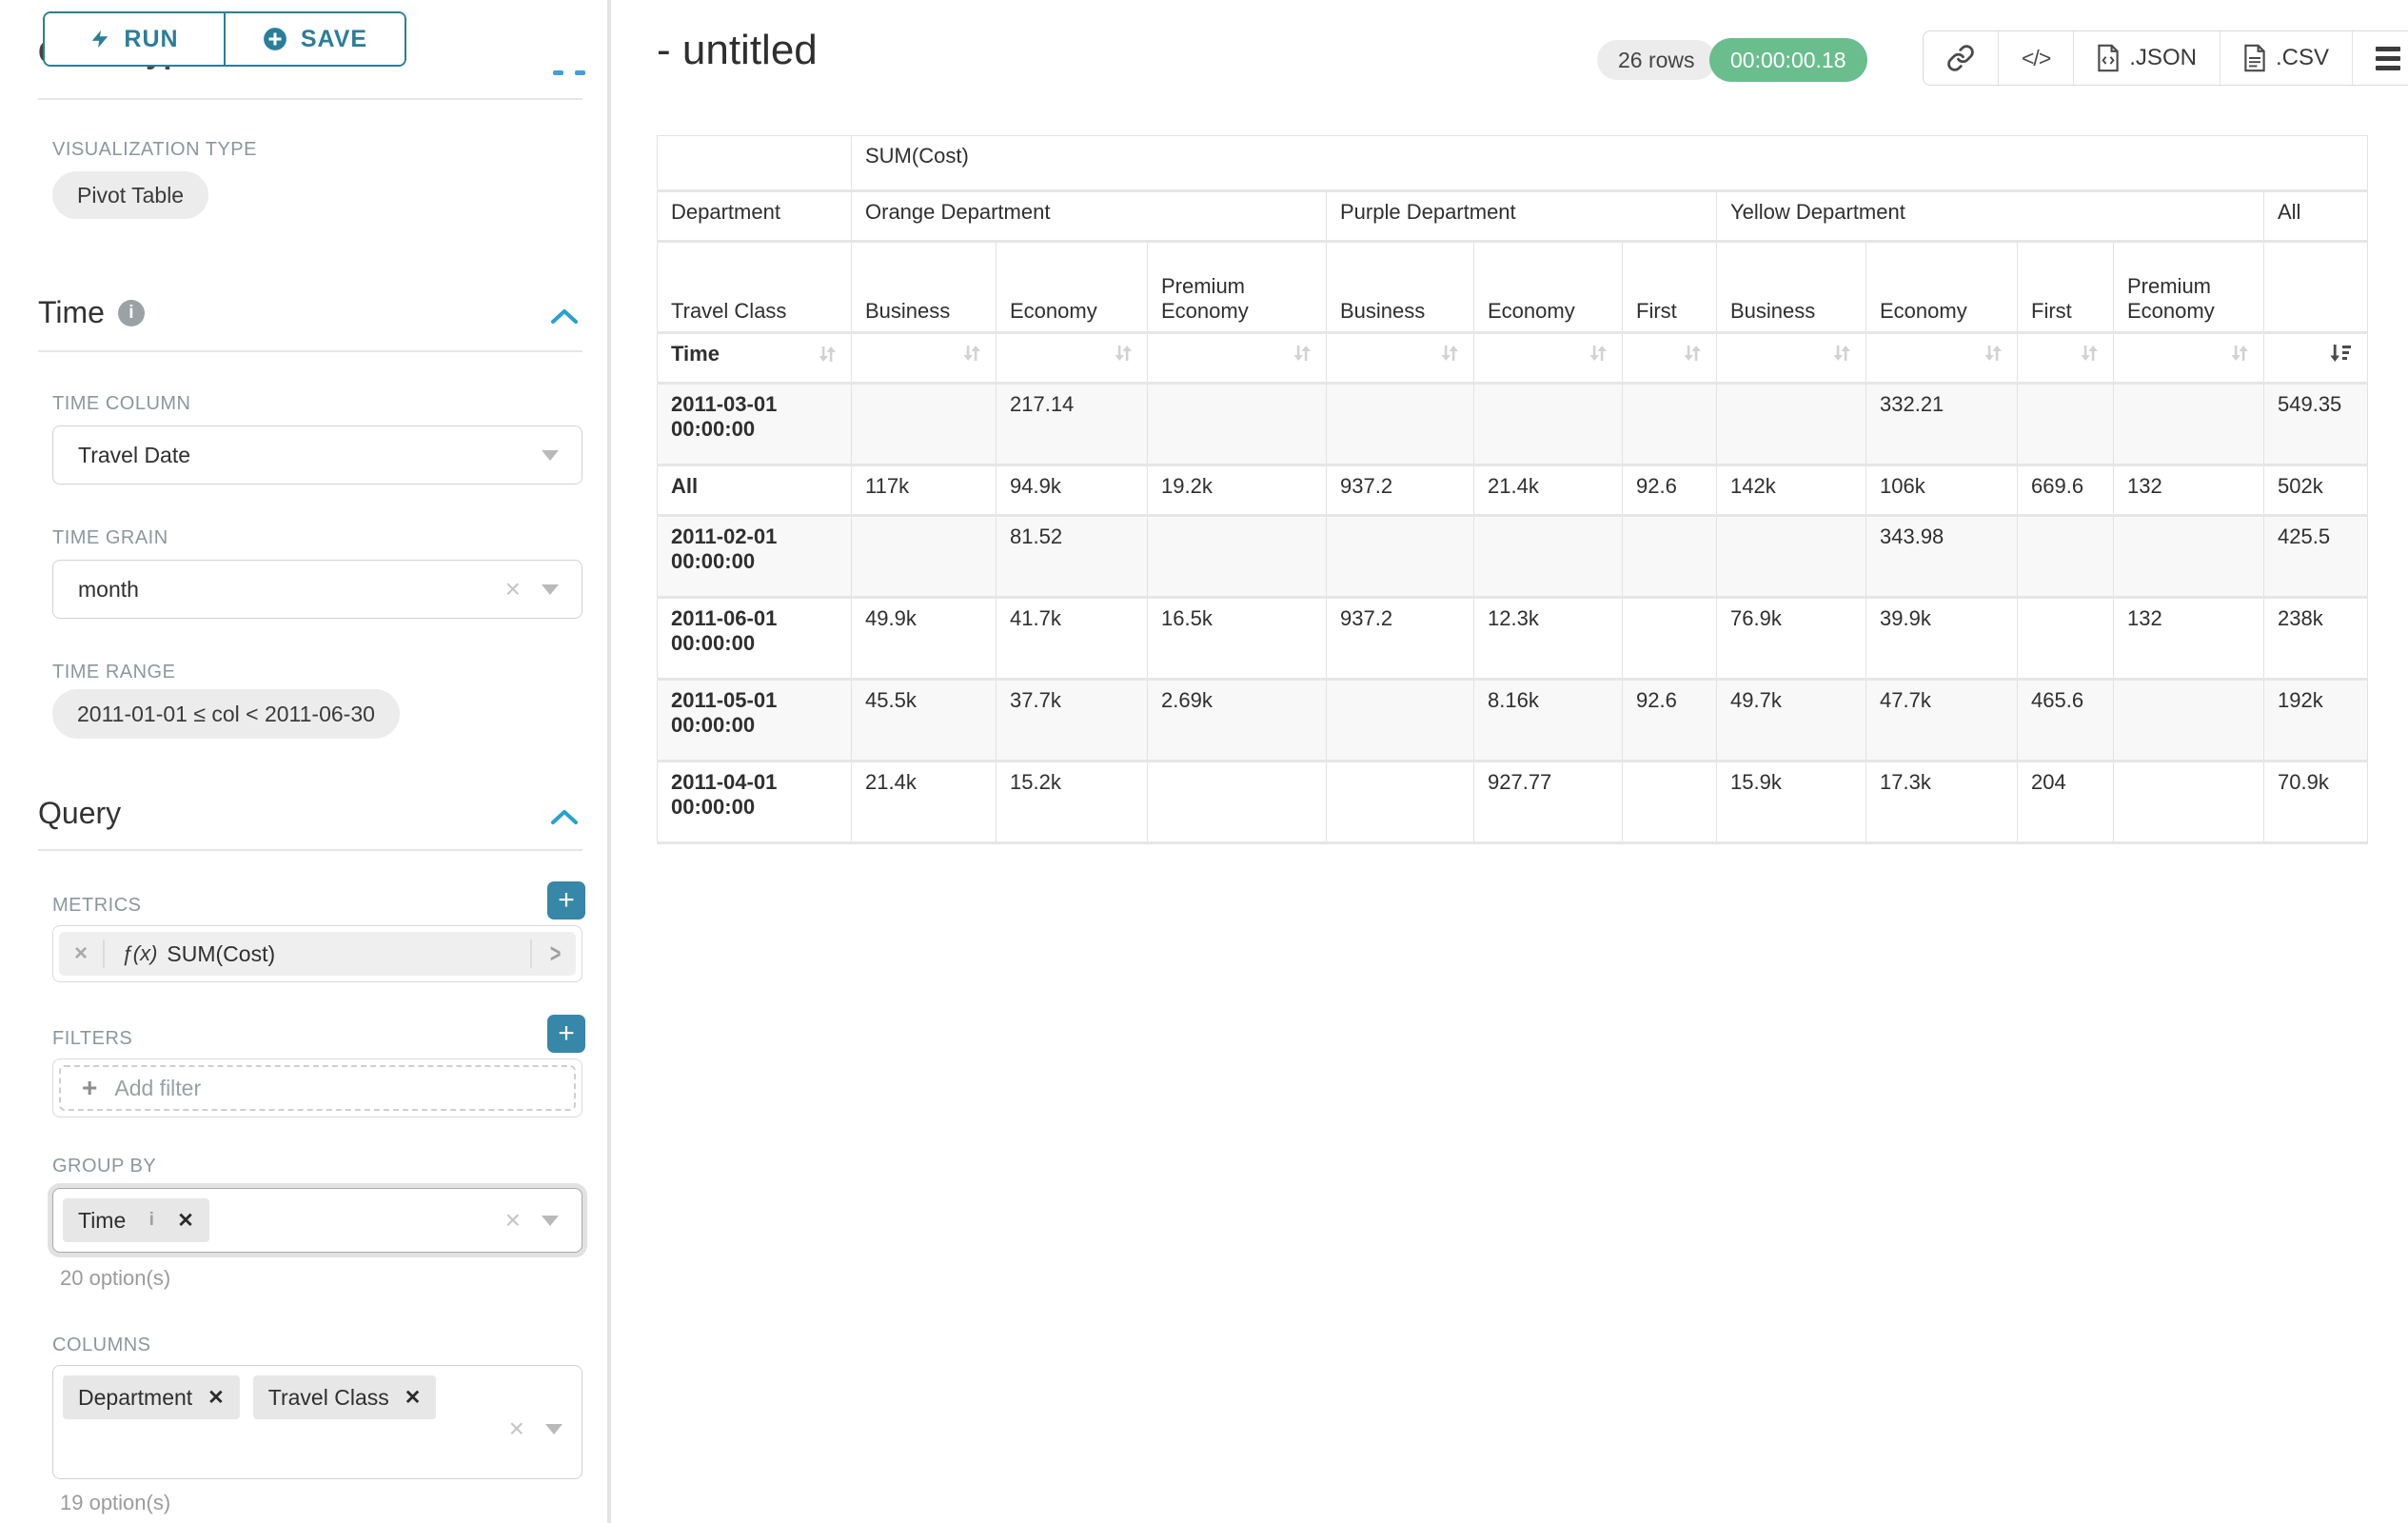 The height and width of the screenshot is (1523, 2408). Describe the element at coordinates (566, 1034) in the screenshot. I see `add-filter-button: +` at that location.